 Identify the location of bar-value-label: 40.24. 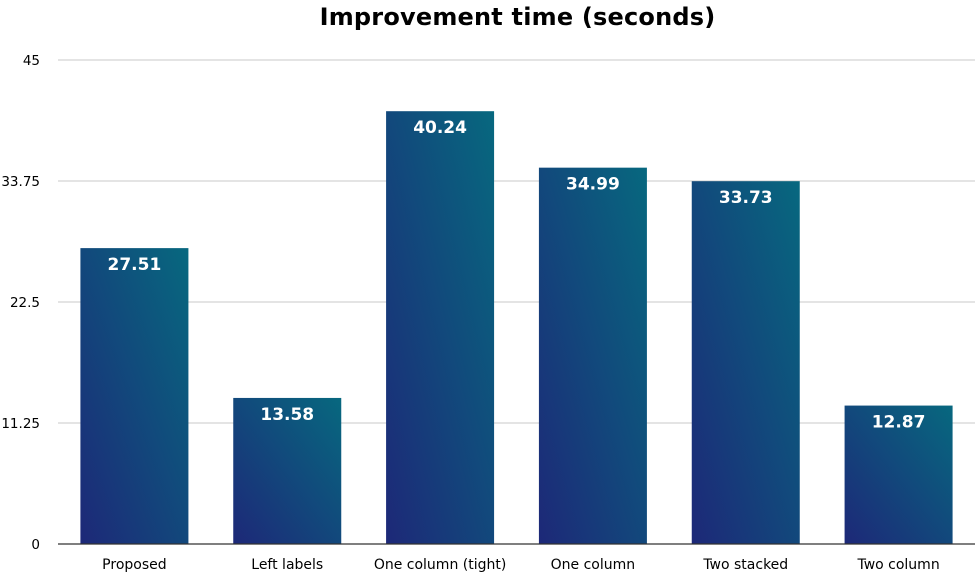
(440, 128).